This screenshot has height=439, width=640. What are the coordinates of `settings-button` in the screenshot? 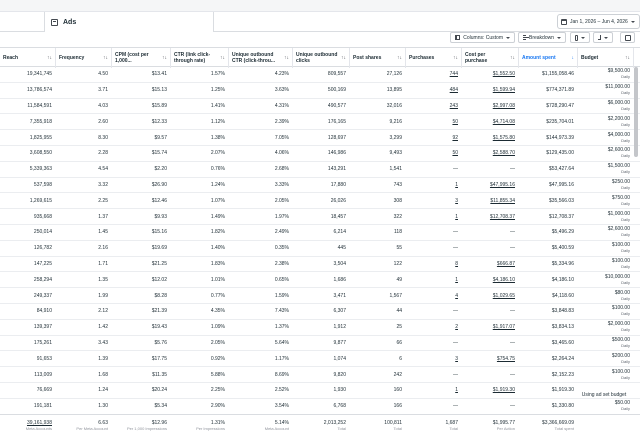 It's located at (627, 37).